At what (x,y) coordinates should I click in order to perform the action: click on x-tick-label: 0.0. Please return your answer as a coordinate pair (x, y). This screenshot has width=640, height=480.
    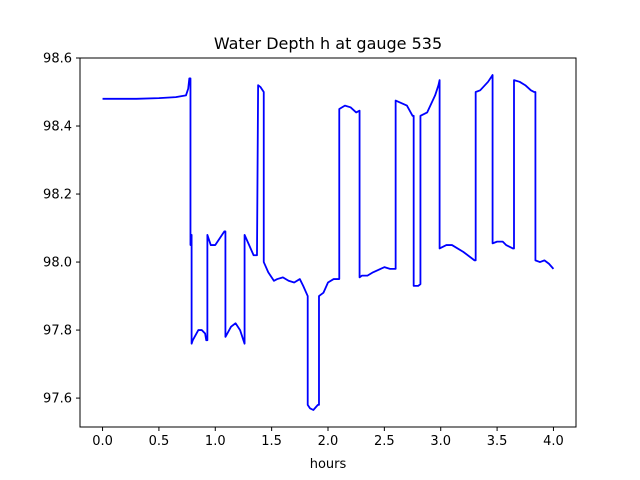
    Looking at the image, I should click on (102, 441).